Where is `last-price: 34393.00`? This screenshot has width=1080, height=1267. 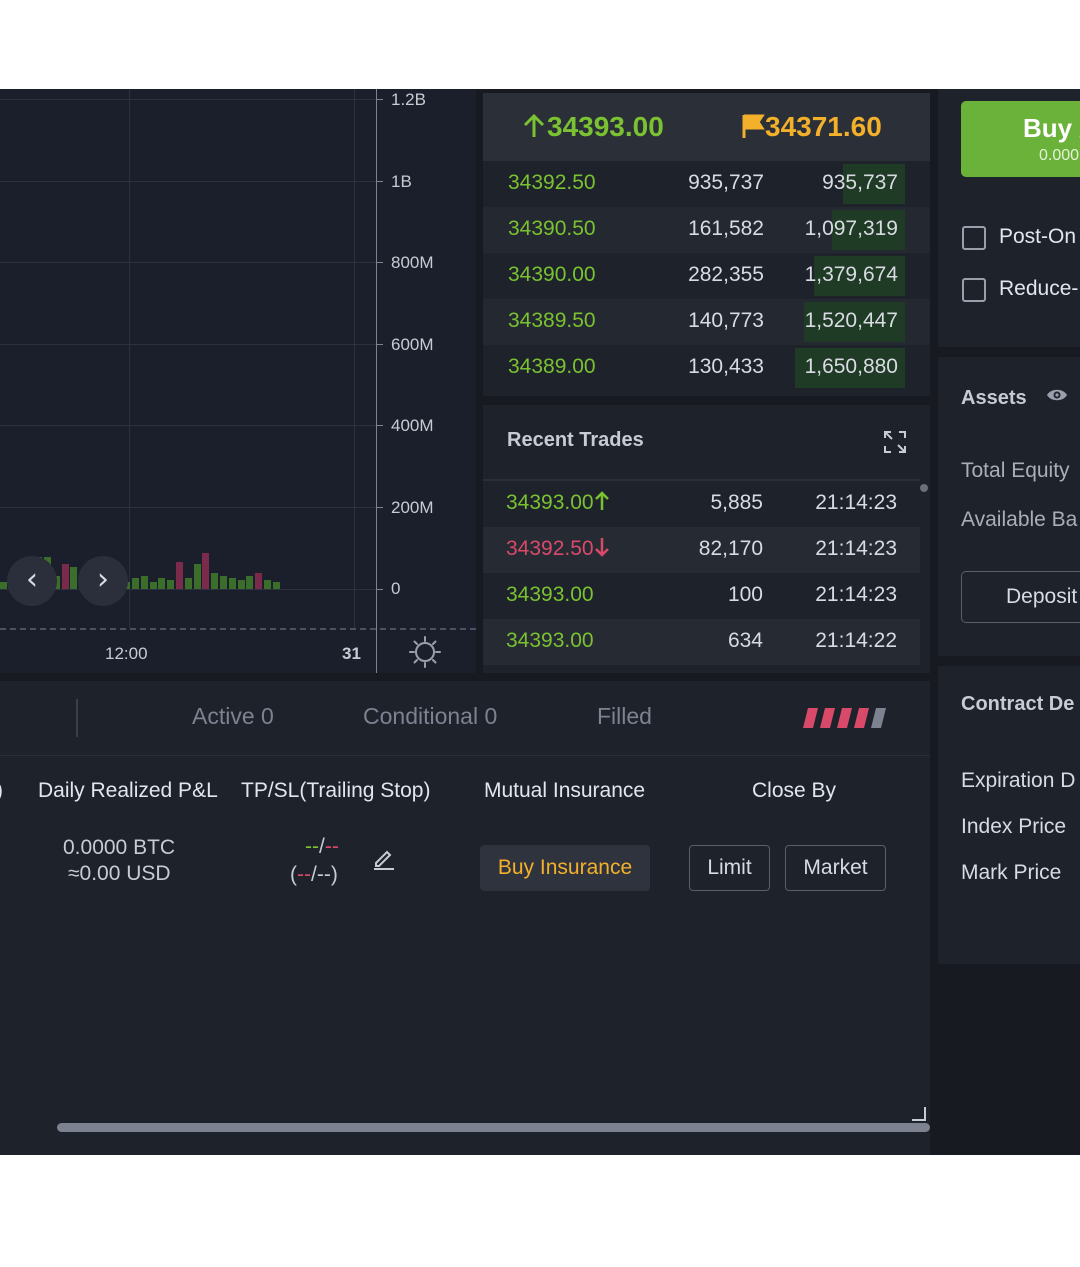 last-price: 34393.00 is located at coordinates (592, 127).